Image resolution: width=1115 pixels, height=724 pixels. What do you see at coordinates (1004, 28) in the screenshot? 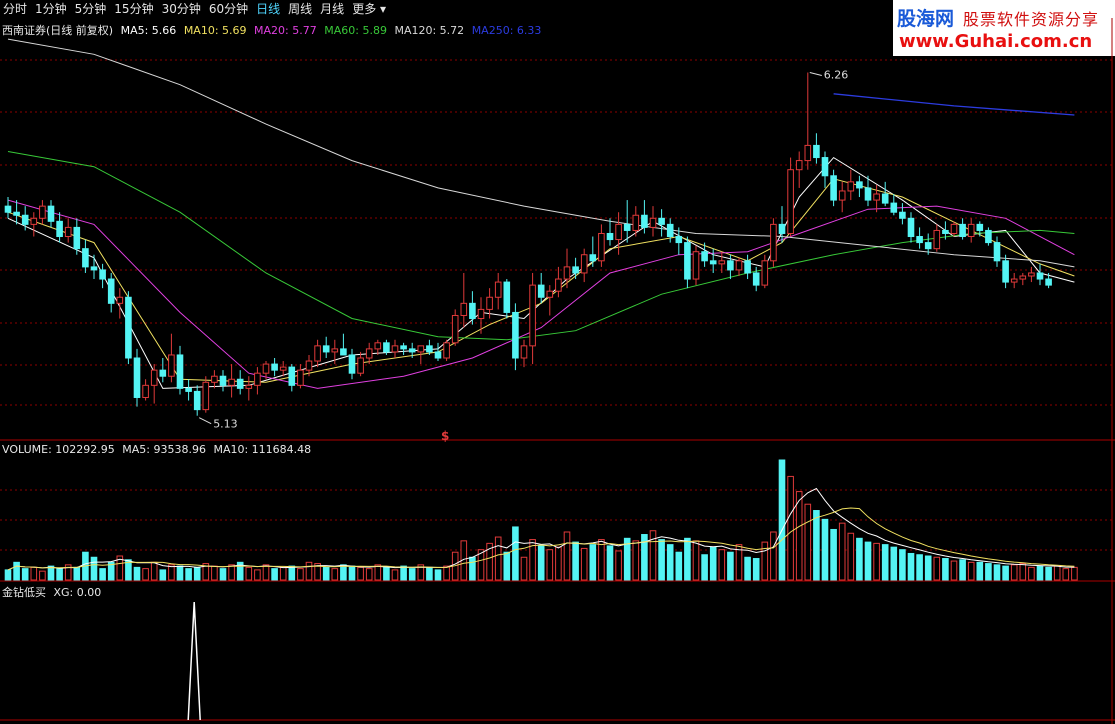
I see `watermark-banner: 股海网 股票软件资源分享 www.Guhai.com.cn` at bounding box center [1004, 28].